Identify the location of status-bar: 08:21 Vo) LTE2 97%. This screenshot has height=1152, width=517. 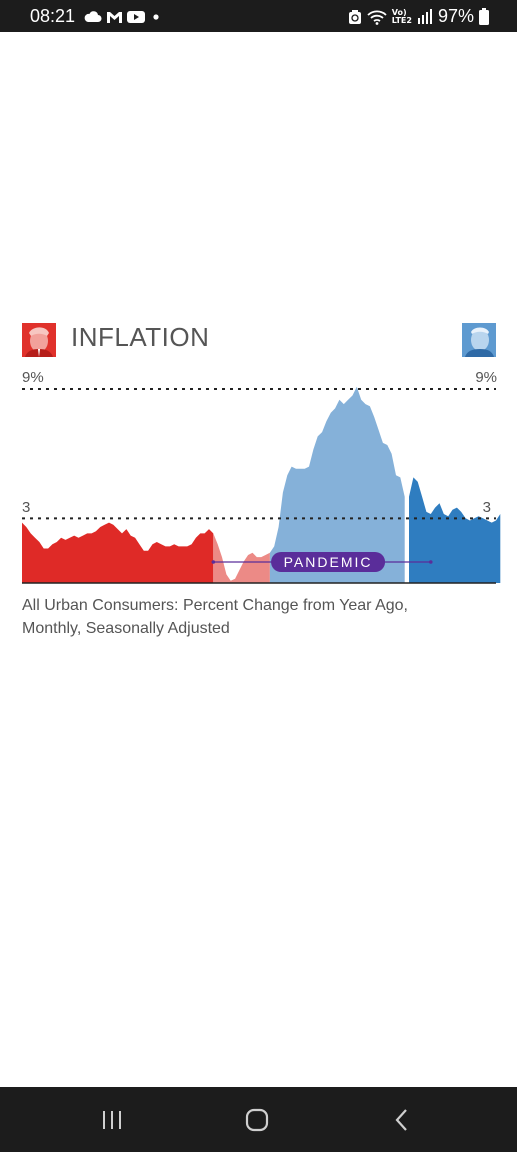
(258, 16).